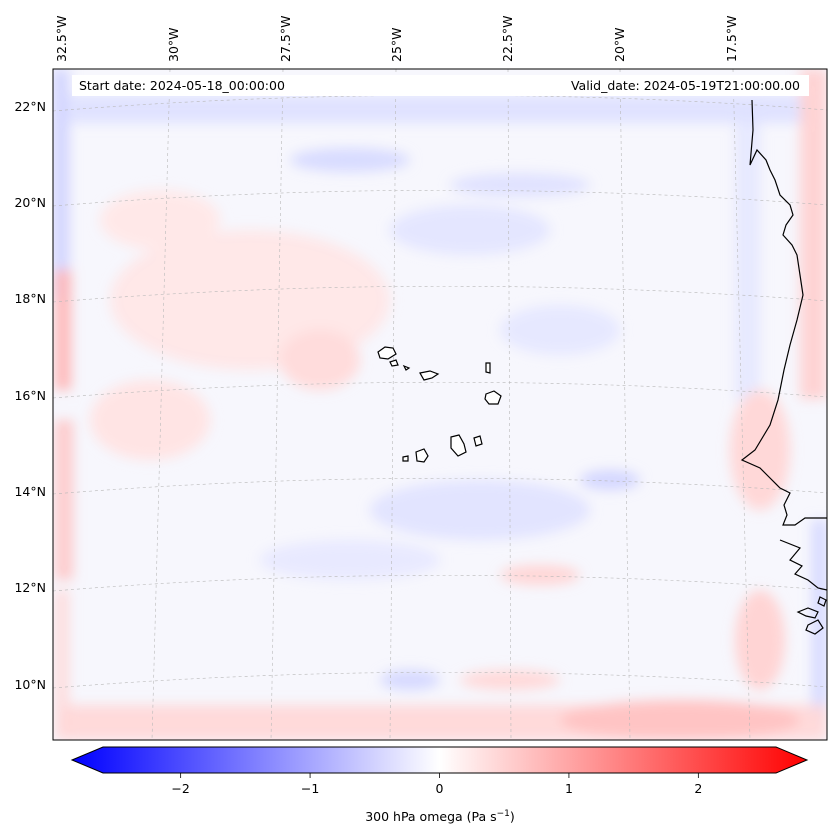 This screenshot has height=839, width=837. I want to click on lat-label-12n: 12°N, so click(30, 587).